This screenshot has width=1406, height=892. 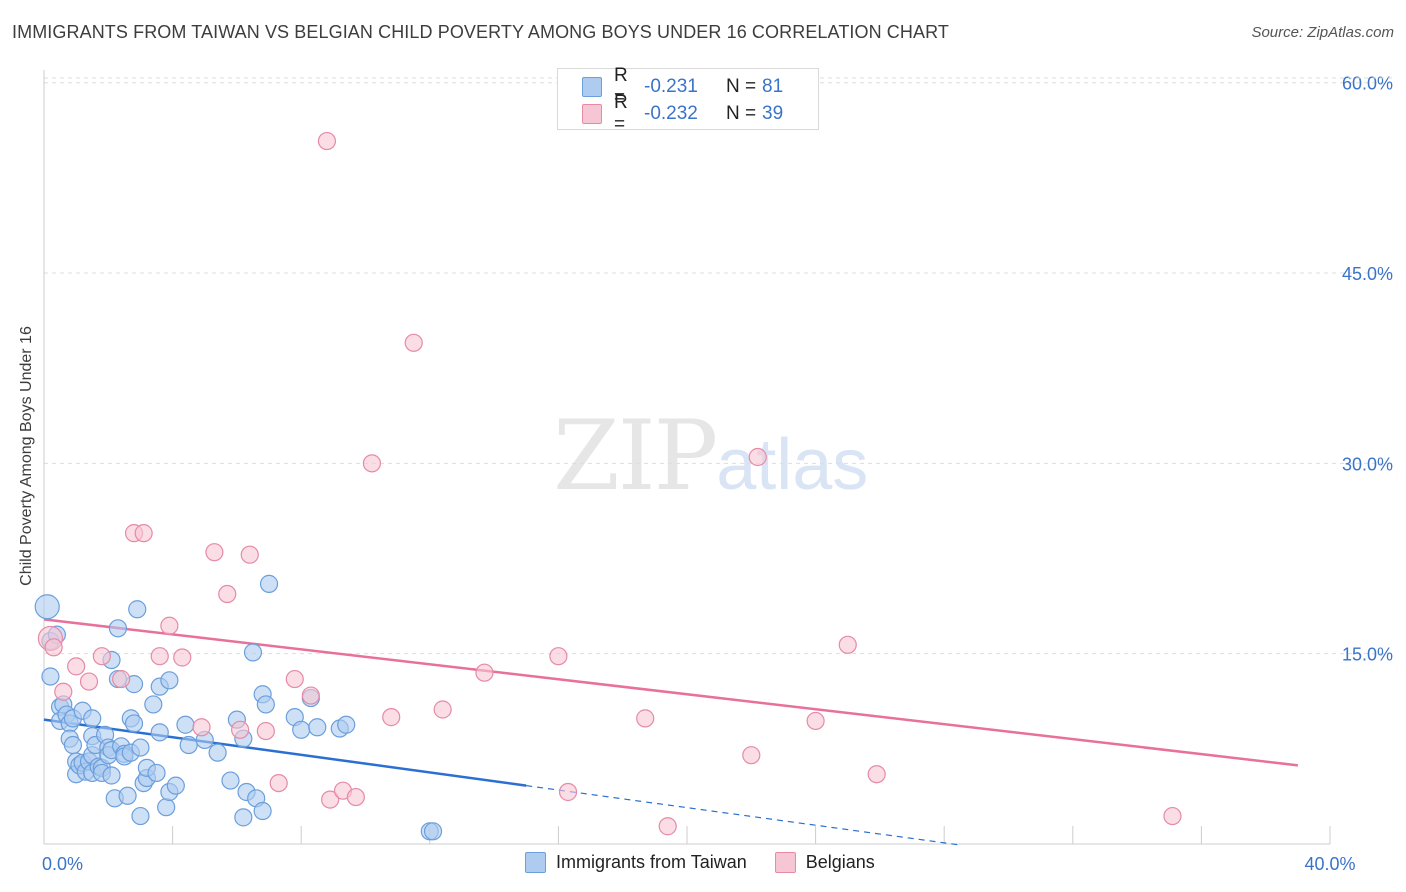 What do you see at coordinates (1367, 274) in the screenshot?
I see `y-tick-label: 45.0%` at bounding box center [1367, 274].